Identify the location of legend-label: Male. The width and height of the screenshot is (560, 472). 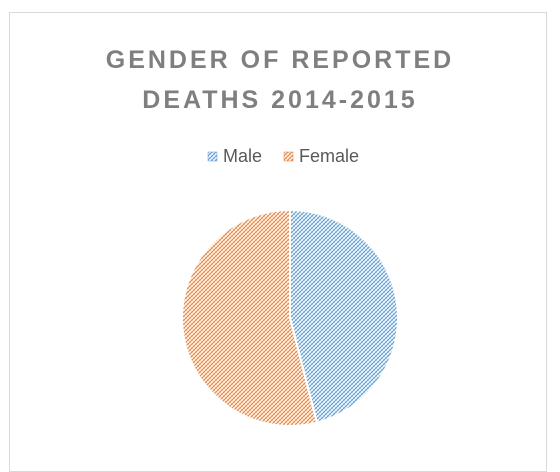
(242, 156).